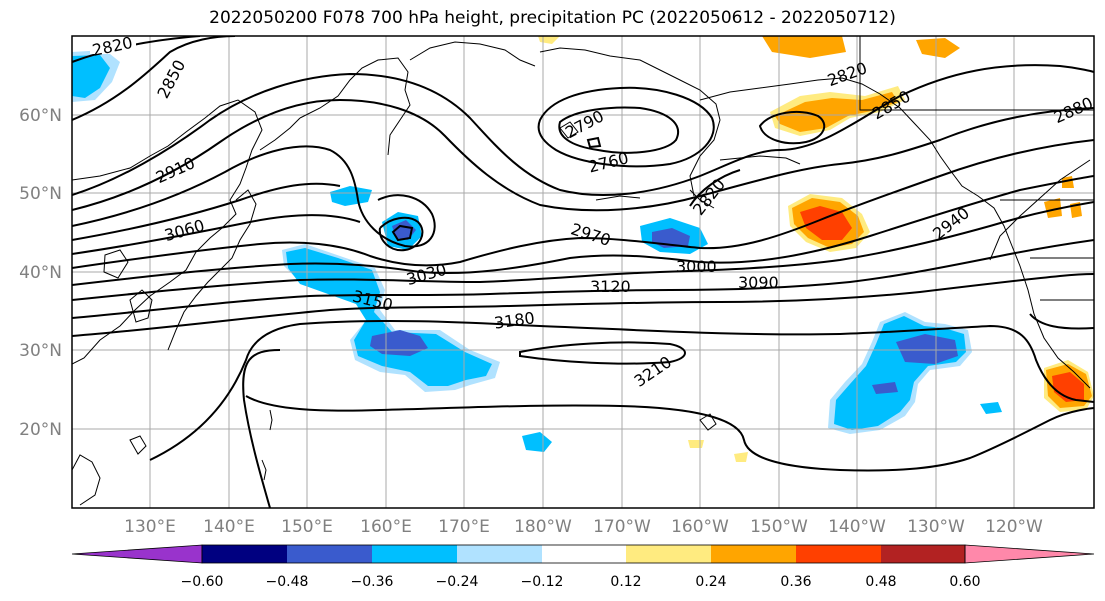 Image resolution: width=1105 pixels, height=601 pixels. Describe the element at coordinates (696, 266) in the screenshot. I see `contour-label: 3000` at that location.